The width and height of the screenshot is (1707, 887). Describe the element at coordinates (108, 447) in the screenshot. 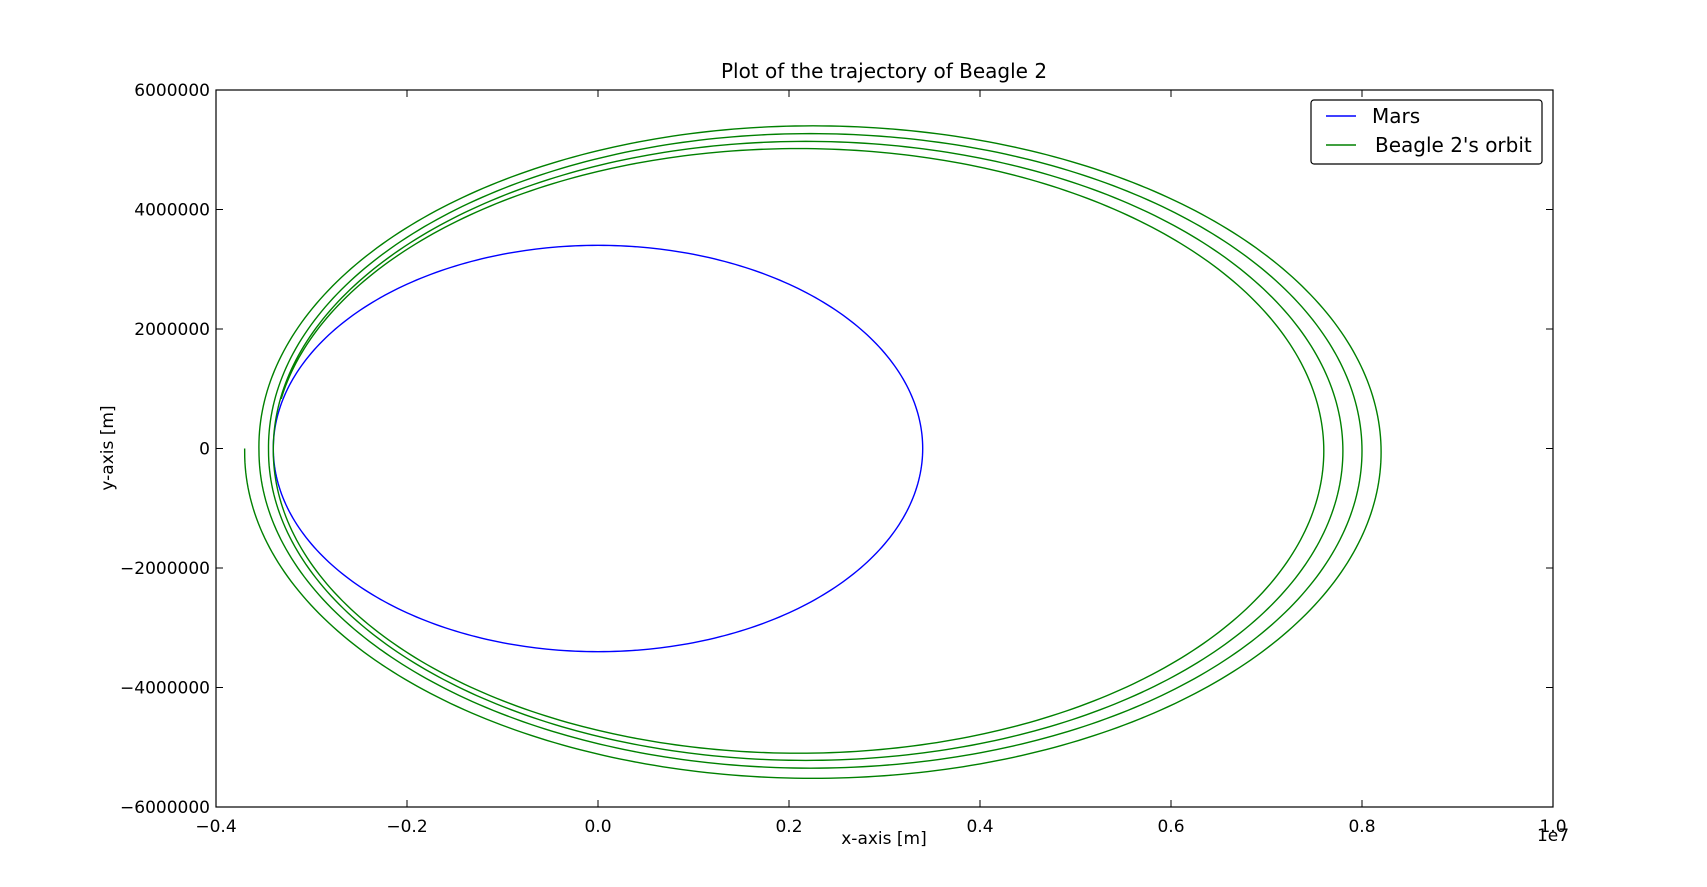

I see `y-axis-label: y-axis [m]` at that location.